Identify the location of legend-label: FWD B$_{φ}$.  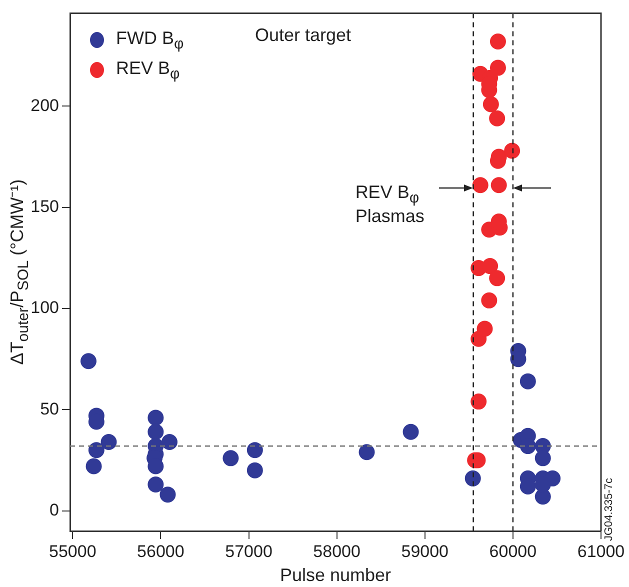
(150, 40).